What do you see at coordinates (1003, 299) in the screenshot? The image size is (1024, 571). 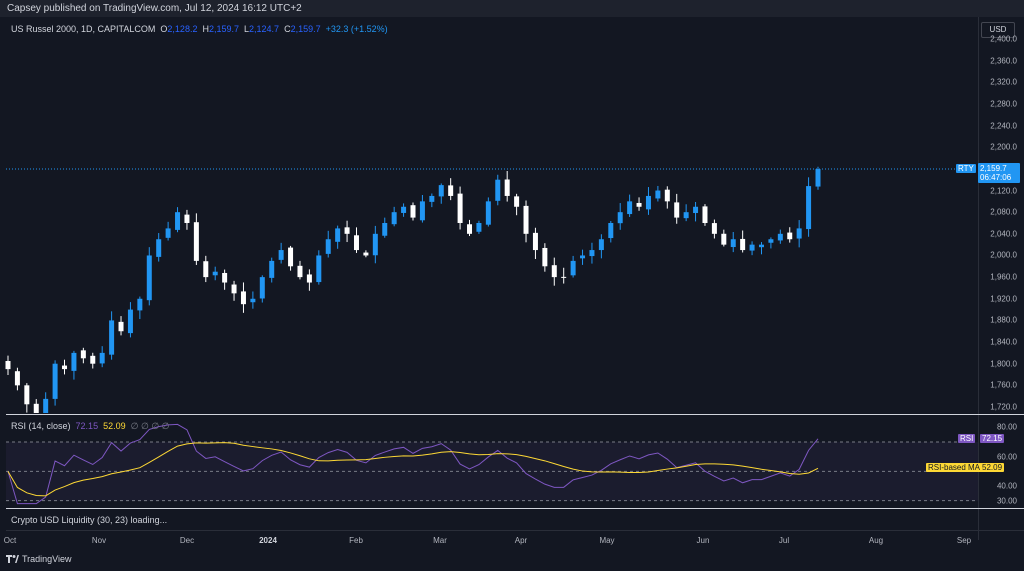 I see `price-tick: 1,920.0` at bounding box center [1003, 299].